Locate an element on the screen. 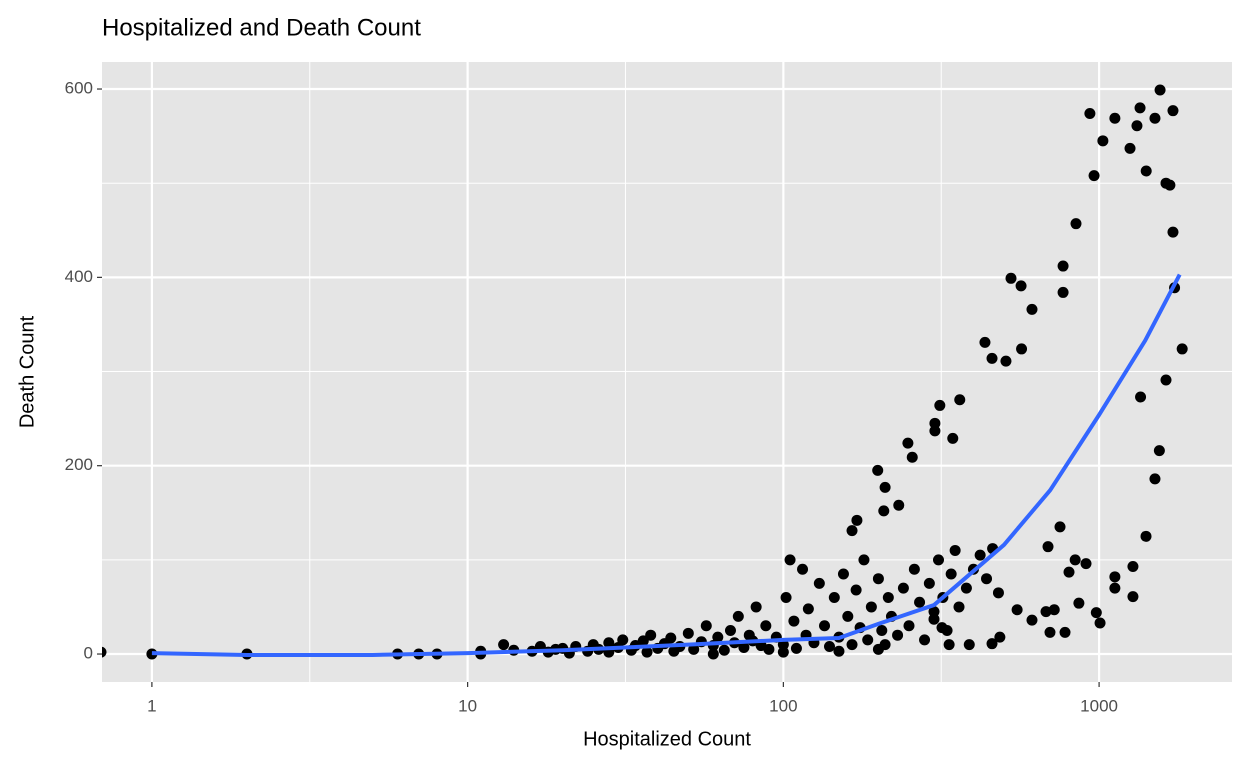  y-tick-label: 200 is located at coordinates (79, 464).